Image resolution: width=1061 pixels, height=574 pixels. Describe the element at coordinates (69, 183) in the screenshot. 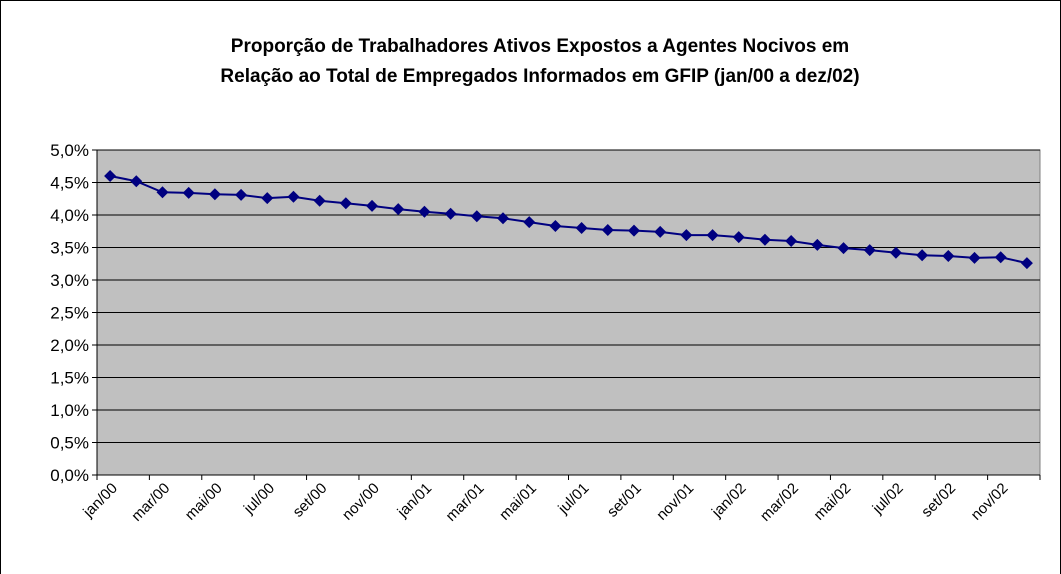

I see `y-tick-label: 4,5%` at that location.